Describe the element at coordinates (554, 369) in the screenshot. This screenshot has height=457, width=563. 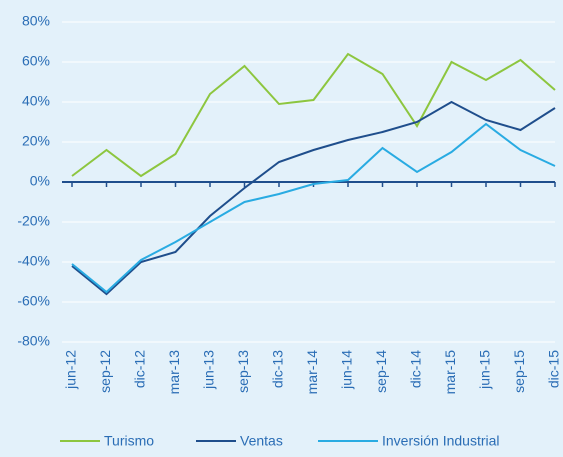
I see `x-tick-label: dic-15` at that location.